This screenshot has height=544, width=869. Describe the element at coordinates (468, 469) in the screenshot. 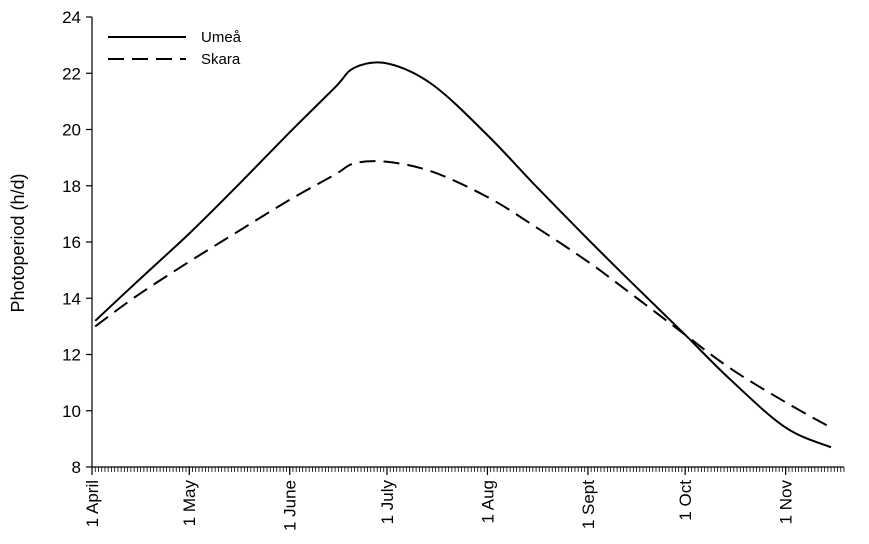

I see `x-minor-ticks` at that location.